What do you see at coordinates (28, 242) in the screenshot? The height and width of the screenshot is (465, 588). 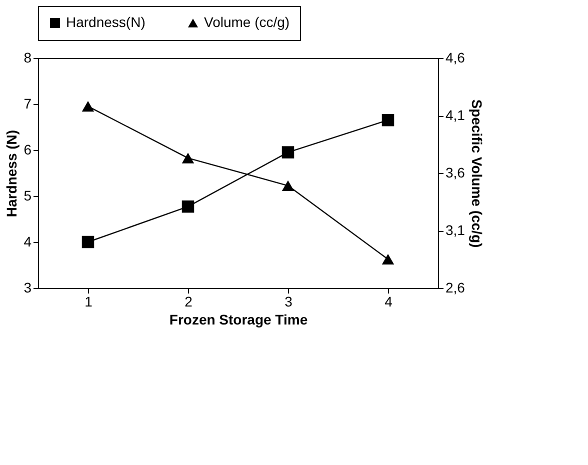 I see `y-tick-label: 4` at bounding box center [28, 242].